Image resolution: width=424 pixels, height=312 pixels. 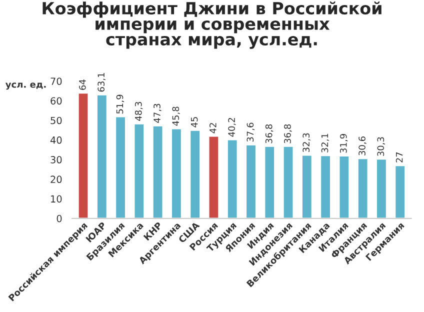 I want to click on y-tick-label: 50, so click(x=56, y=120).